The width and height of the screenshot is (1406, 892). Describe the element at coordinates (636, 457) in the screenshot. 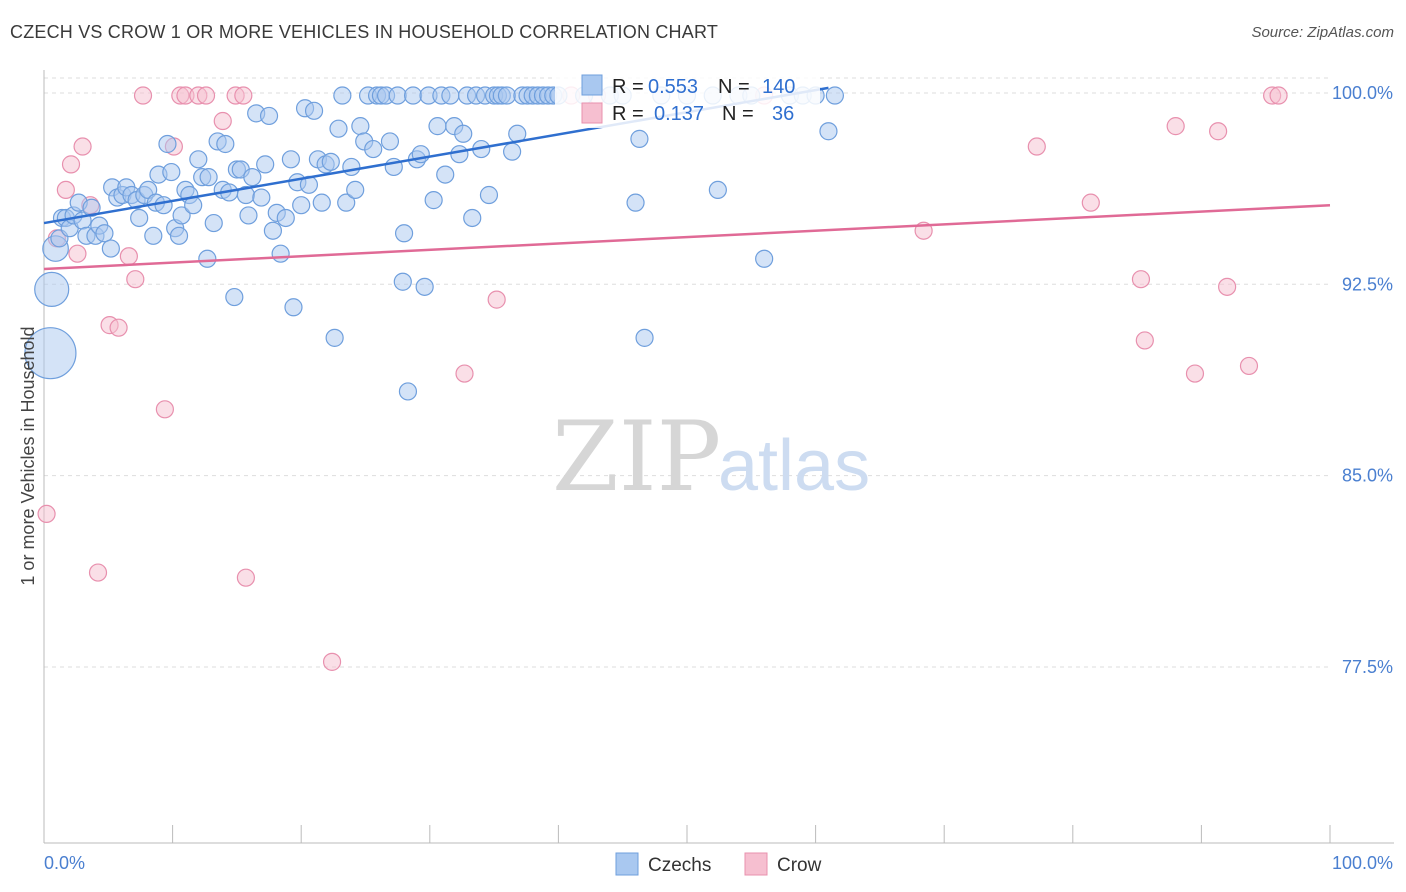

I see `watermark-zip: ZIP` at that location.